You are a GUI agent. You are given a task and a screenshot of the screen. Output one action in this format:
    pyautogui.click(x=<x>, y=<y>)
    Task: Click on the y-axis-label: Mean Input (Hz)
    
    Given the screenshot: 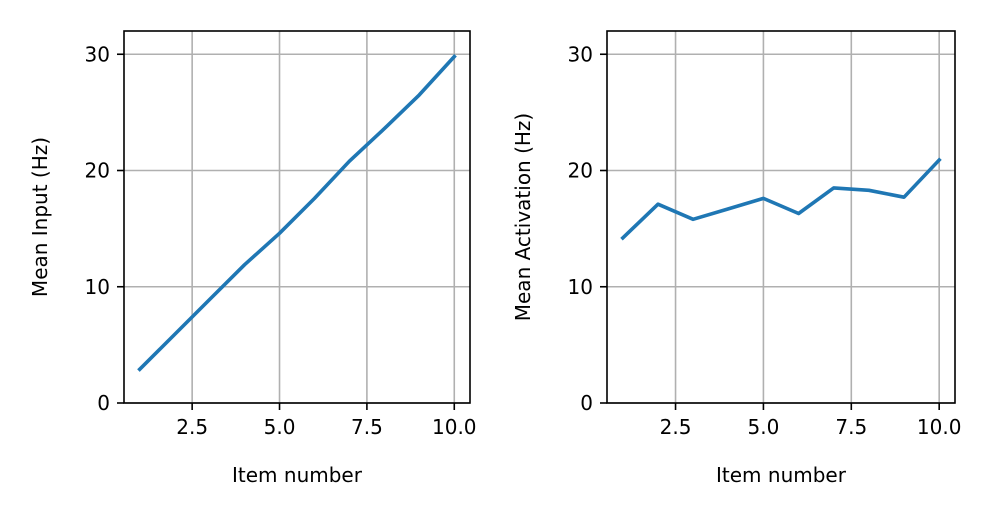 What is the action you would take?
    pyautogui.click(x=40, y=217)
    